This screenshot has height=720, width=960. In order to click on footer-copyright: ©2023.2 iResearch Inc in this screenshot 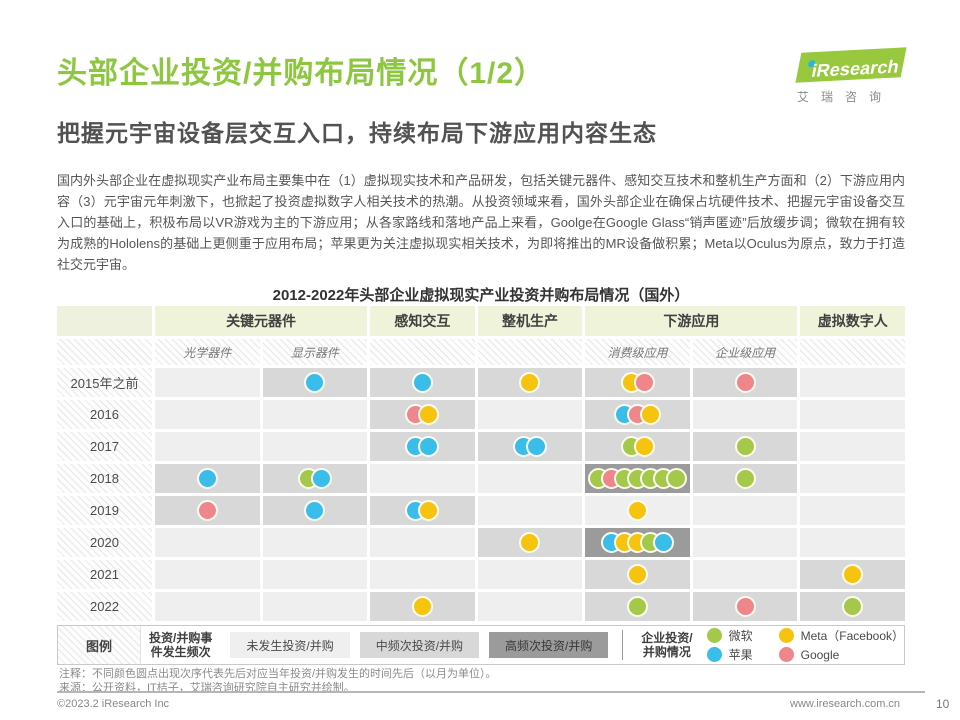, I will do `click(113, 704)`.